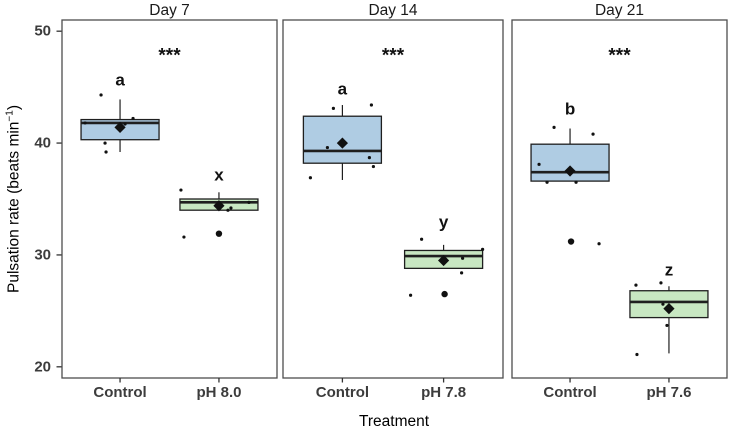 The height and width of the screenshot is (438, 733). I want to click on group-letter: y, so click(444, 221).